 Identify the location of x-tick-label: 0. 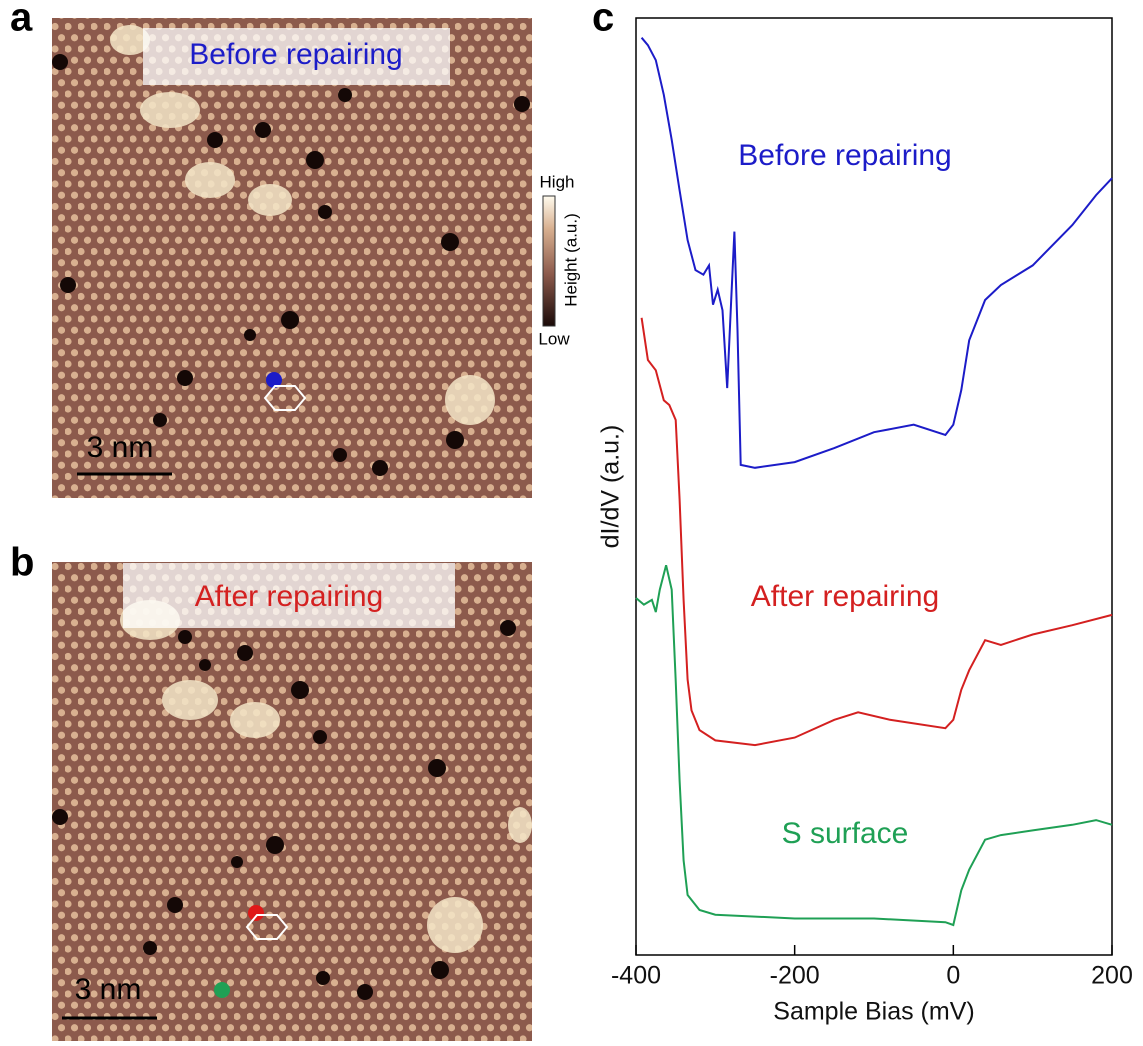
(953, 976).